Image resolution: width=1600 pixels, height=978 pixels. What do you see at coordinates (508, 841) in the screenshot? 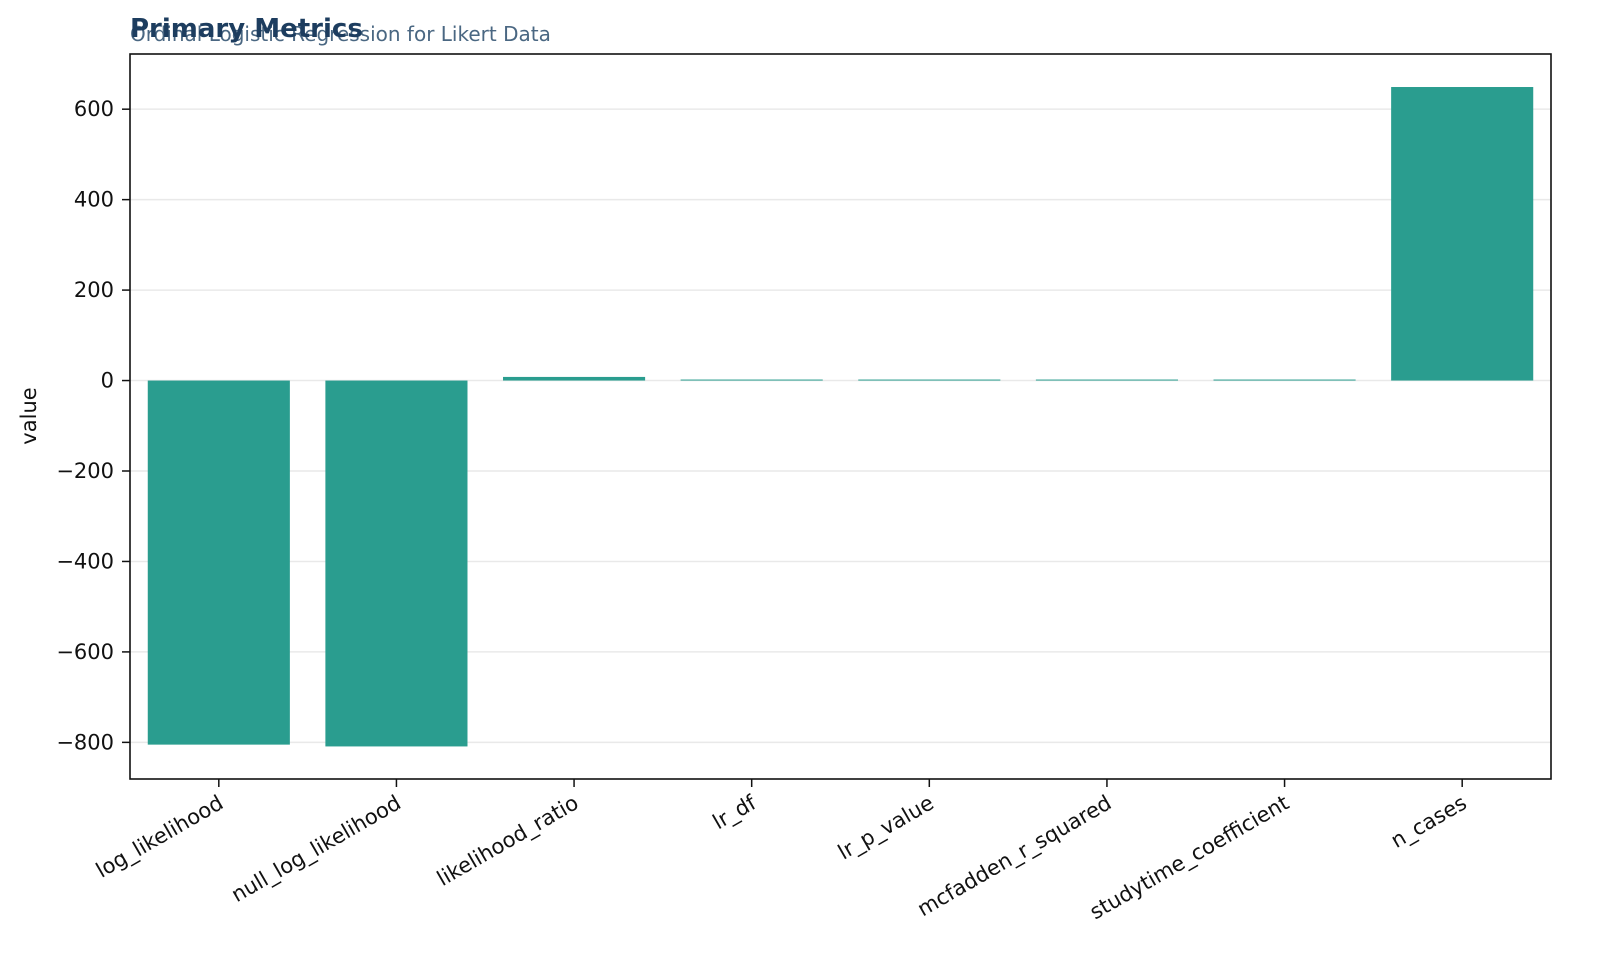
I see `x-tick-label: likelihood_ratio` at bounding box center [508, 841].